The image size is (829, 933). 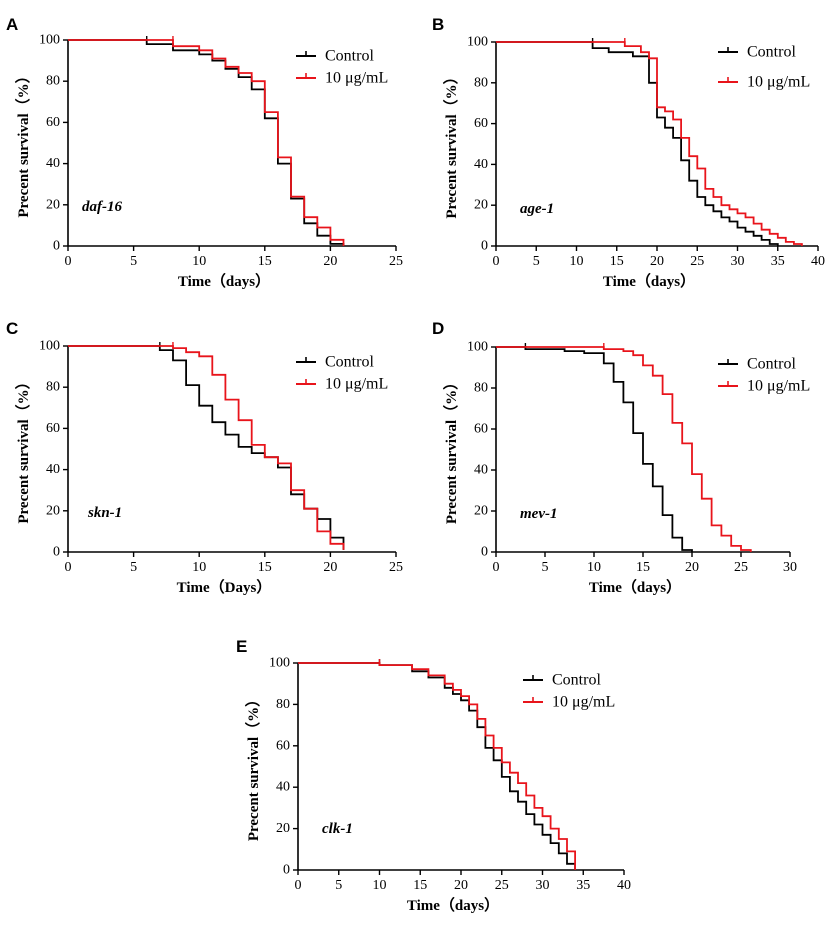 What do you see at coordinates (12, 328) in the screenshot?
I see `panel-label-c: C` at bounding box center [12, 328].